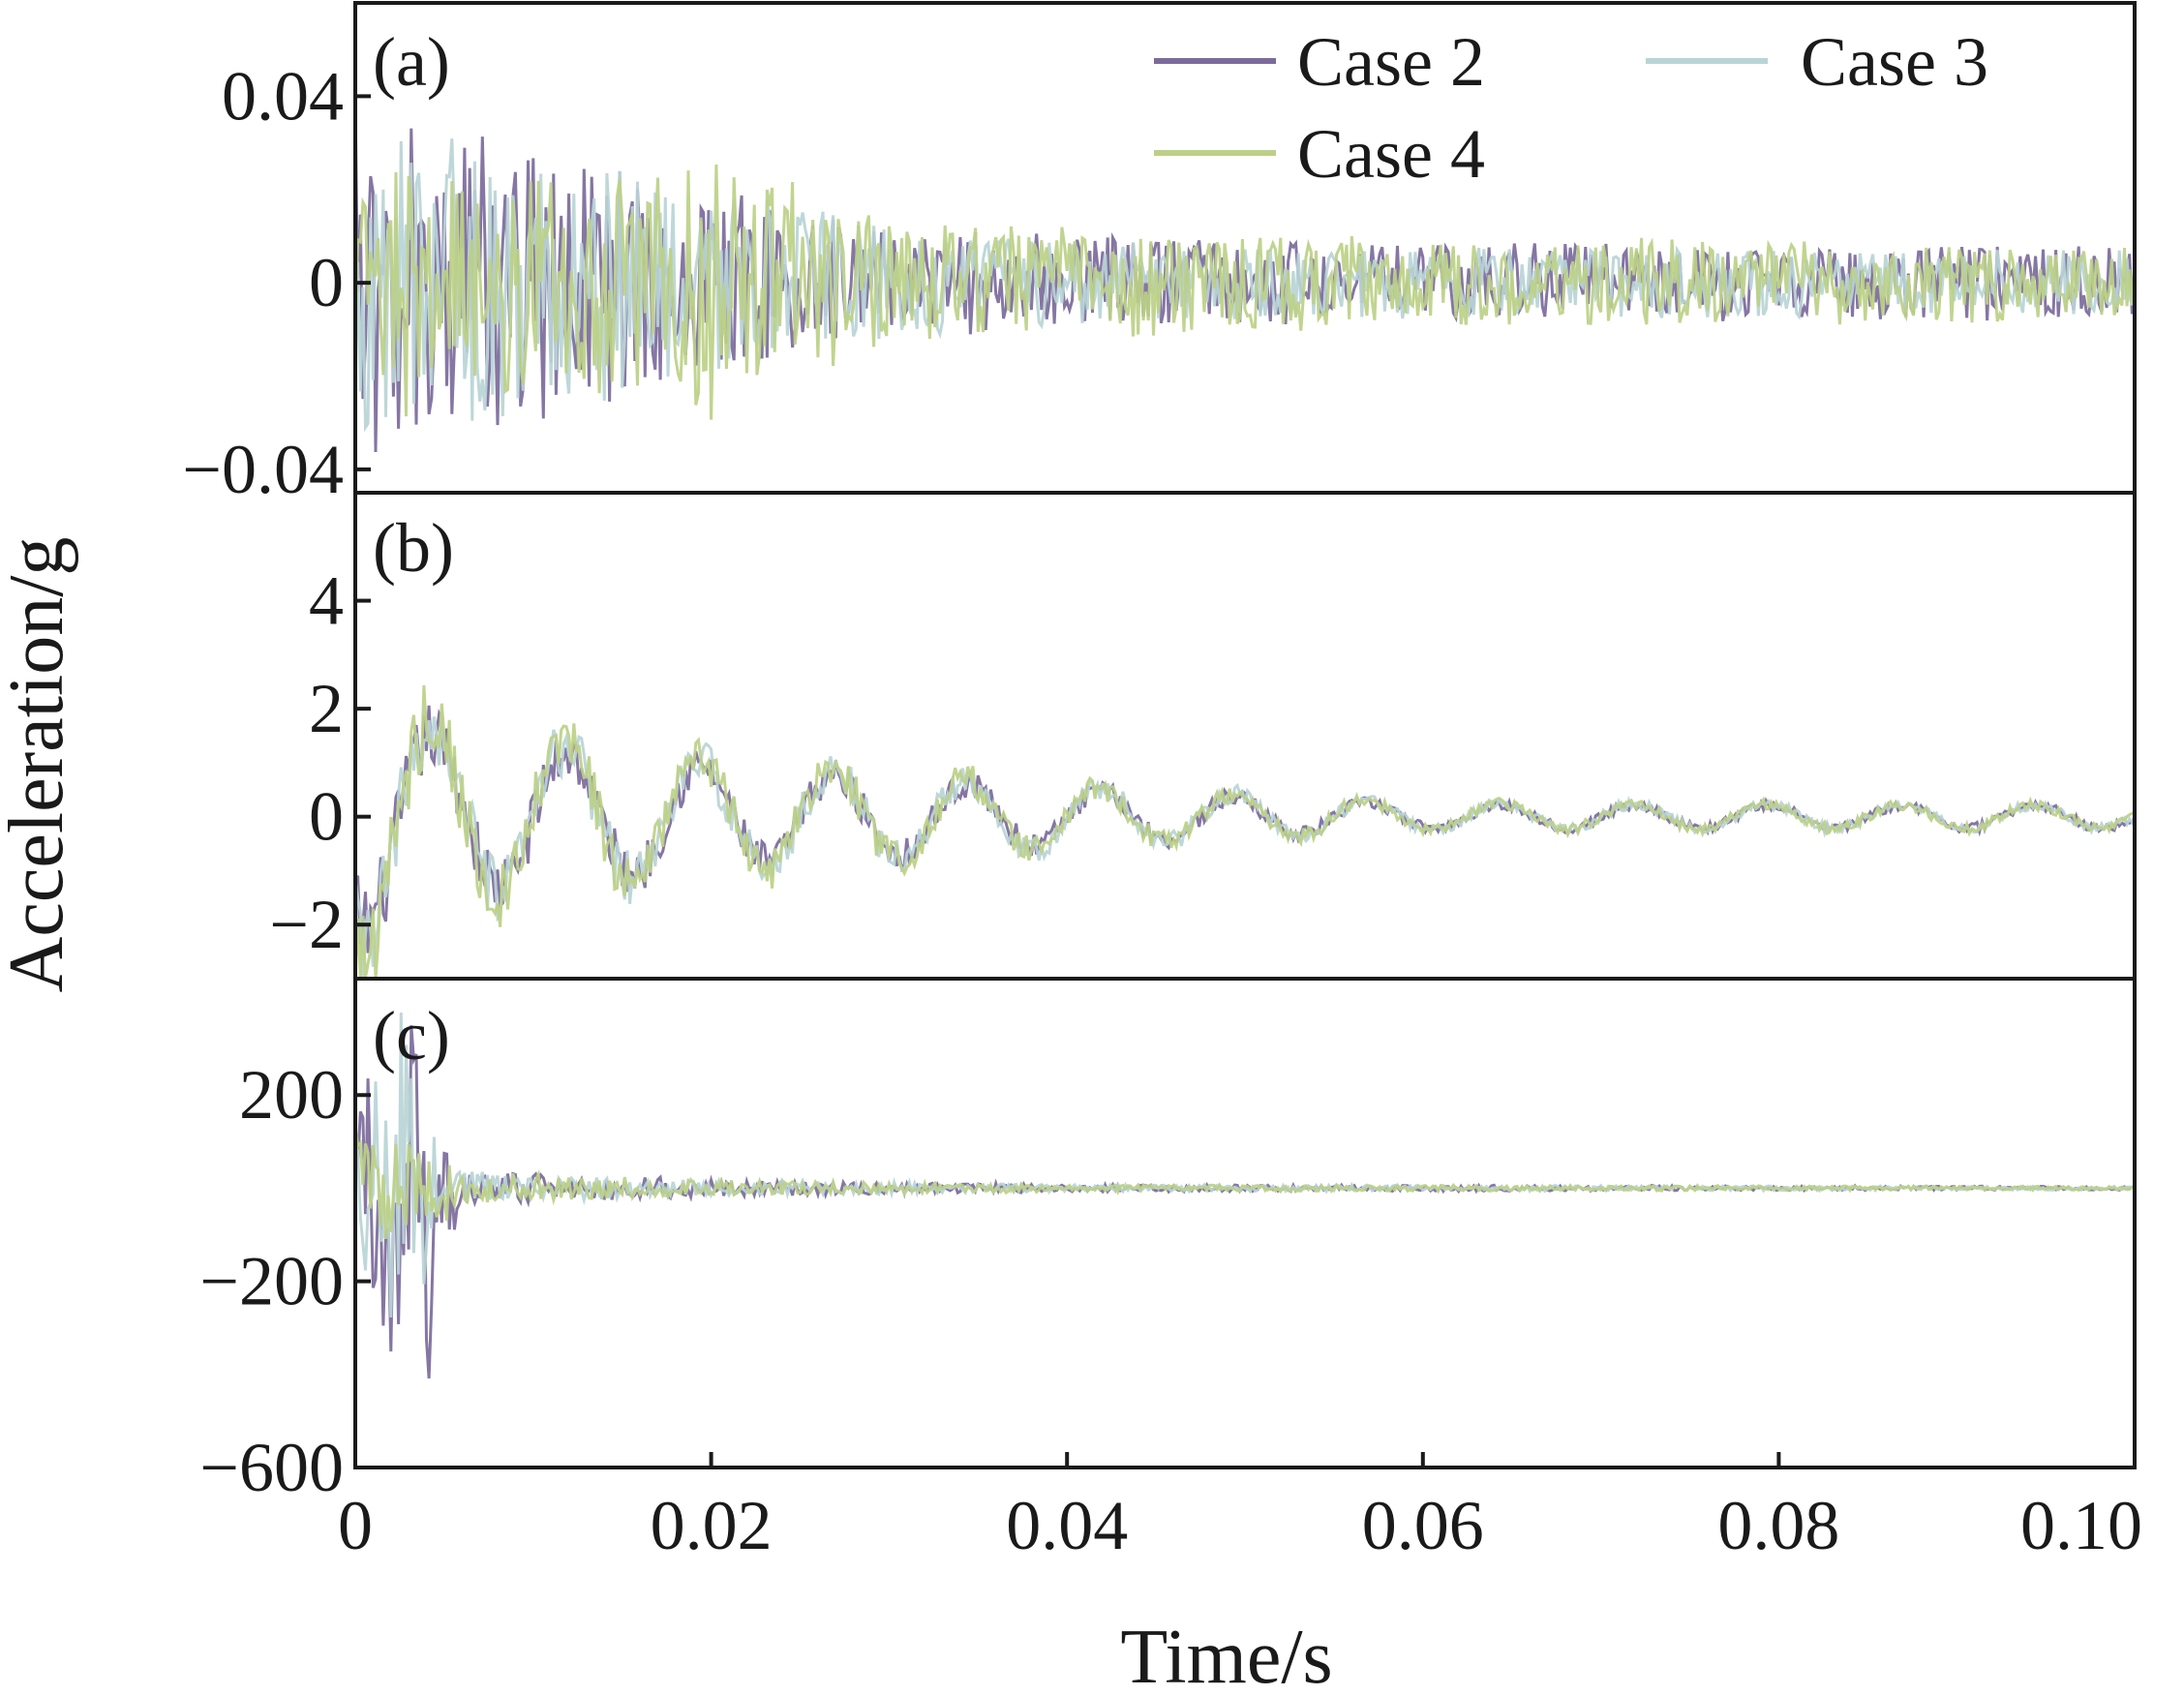 The width and height of the screenshot is (2184, 1695). I want to click on xtick-label: 0.08, so click(1778, 1526).